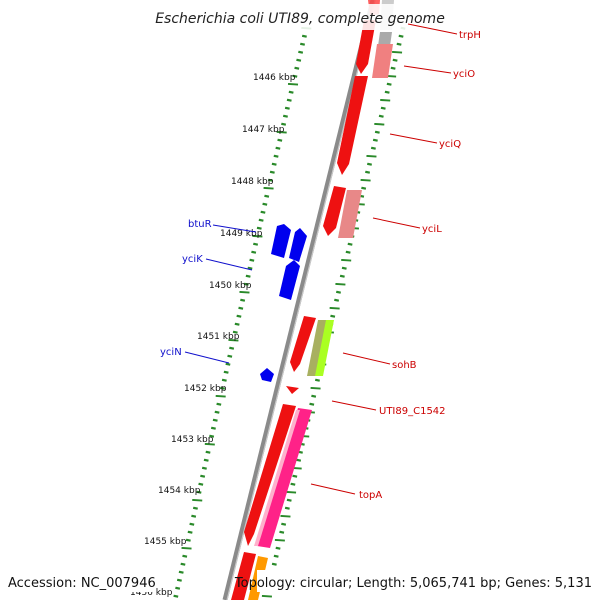 The width and height of the screenshot is (600, 600). What do you see at coordinates (281, 241) in the screenshot?
I see `gene-btuR-shape` at bounding box center [281, 241].